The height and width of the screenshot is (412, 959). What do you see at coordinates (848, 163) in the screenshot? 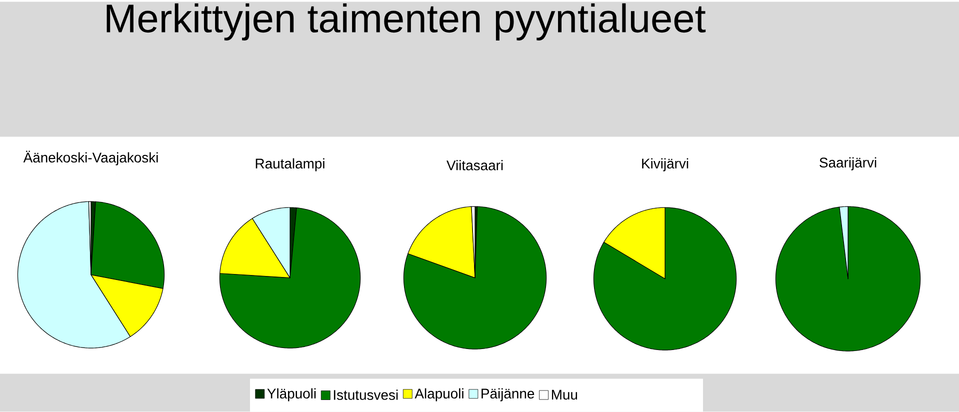
I see `chart-title: Saarijärvi` at bounding box center [848, 163].